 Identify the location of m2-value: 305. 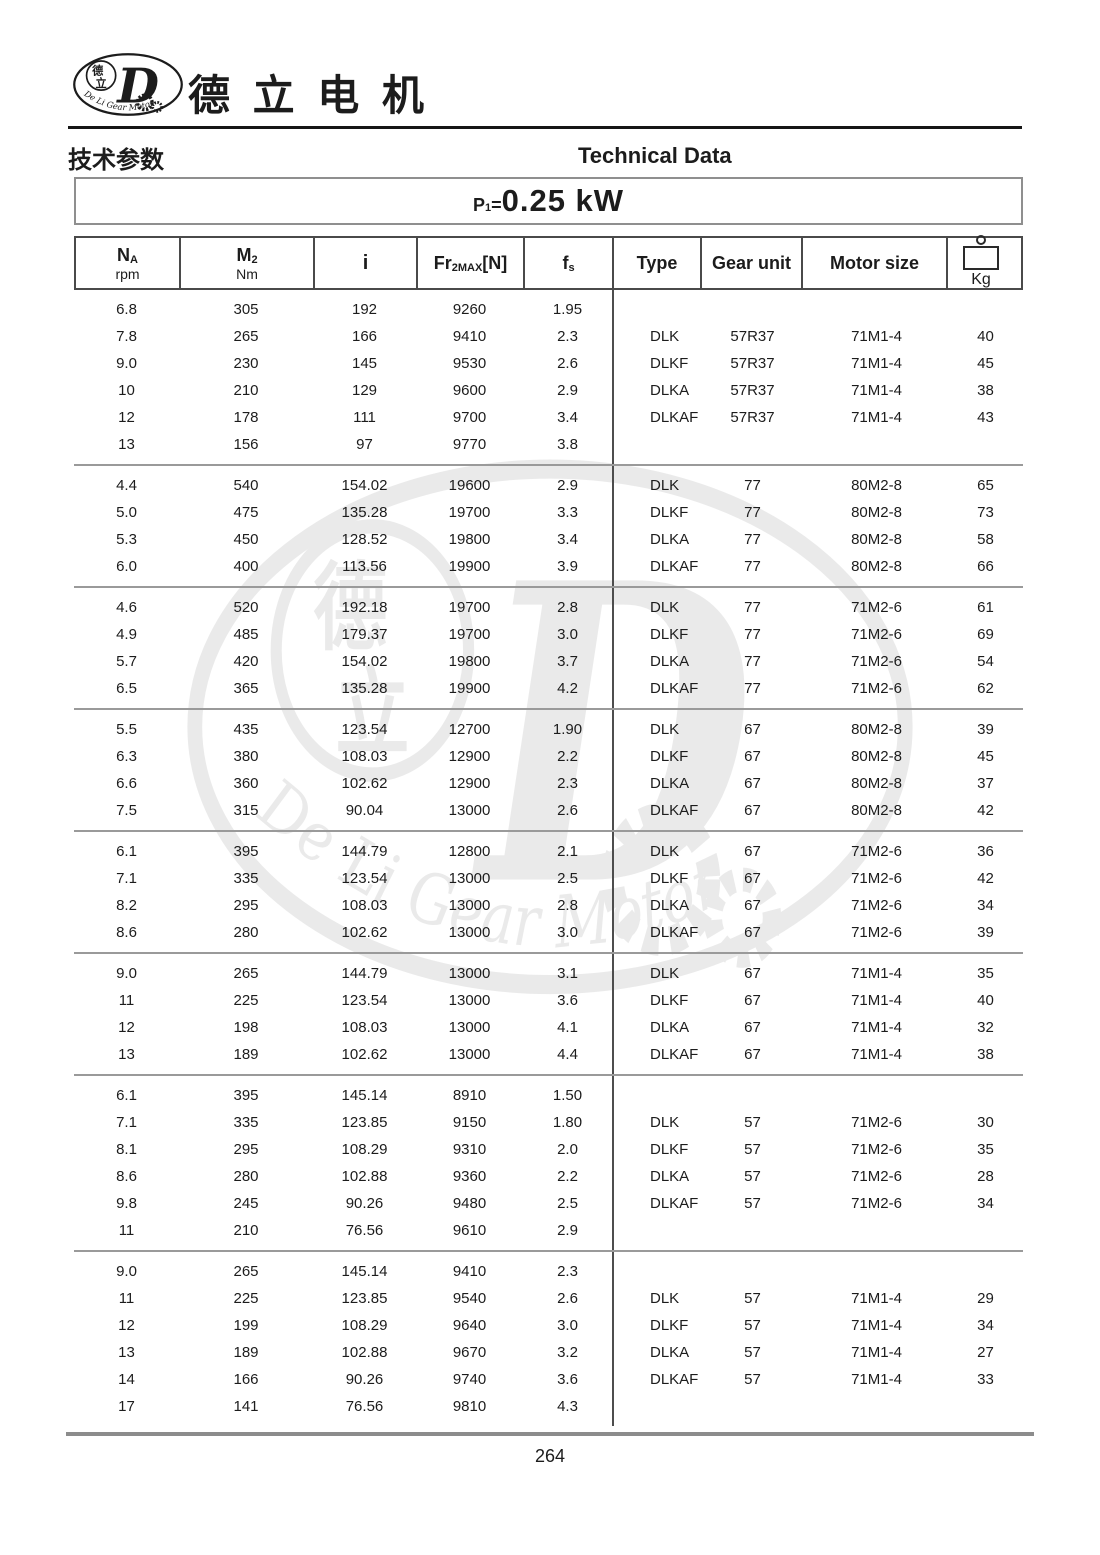
(246, 309).